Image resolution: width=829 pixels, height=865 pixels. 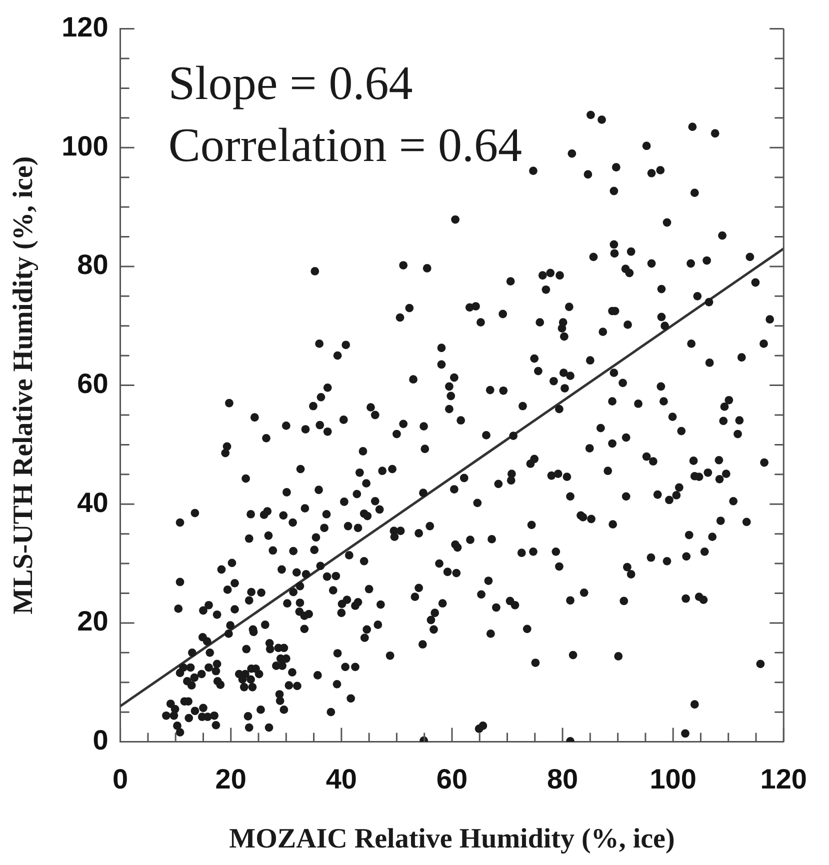 I want to click on x-tick-label: 40, so click(x=342, y=778).